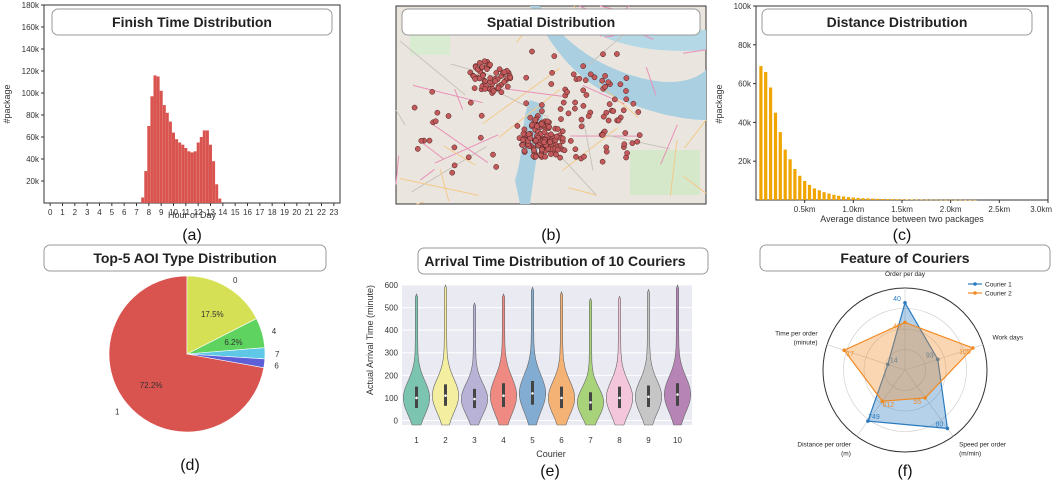 This screenshot has width=1058, height=487. What do you see at coordinates (259, 212) in the screenshot?
I see `x-tick-label: 17` at bounding box center [259, 212].